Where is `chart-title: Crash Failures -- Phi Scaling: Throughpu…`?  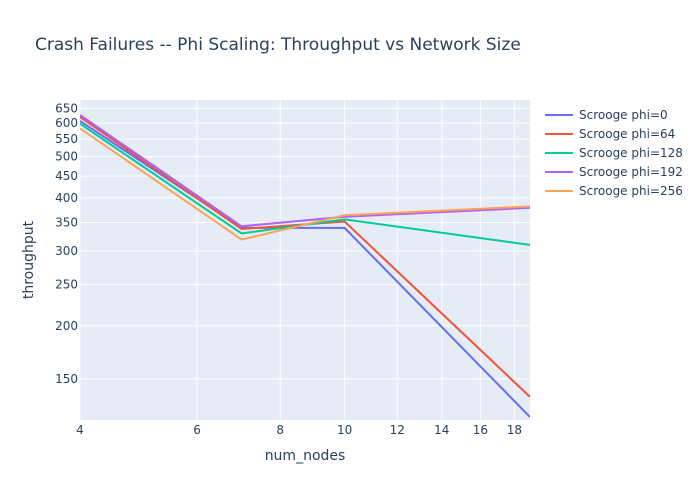 chart-title: Crash Failures -- Phi Scaling: Throughpu… is located at coordinates (278, 45).